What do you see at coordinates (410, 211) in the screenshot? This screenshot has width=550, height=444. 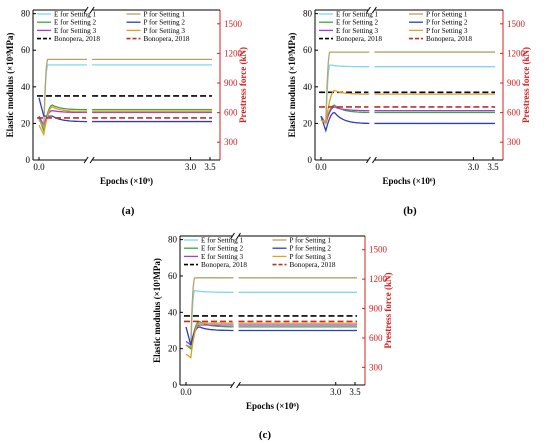 I see `panel-label: (b)` at bounding box center [410, 211].